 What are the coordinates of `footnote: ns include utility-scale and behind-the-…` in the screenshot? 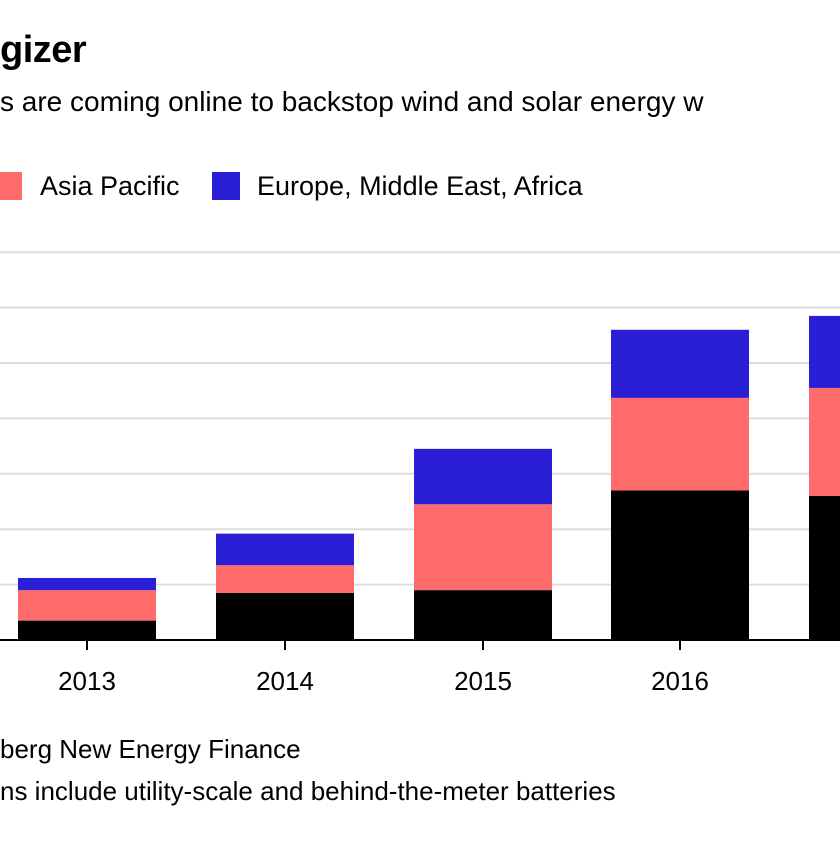 It's located at (308, 791).